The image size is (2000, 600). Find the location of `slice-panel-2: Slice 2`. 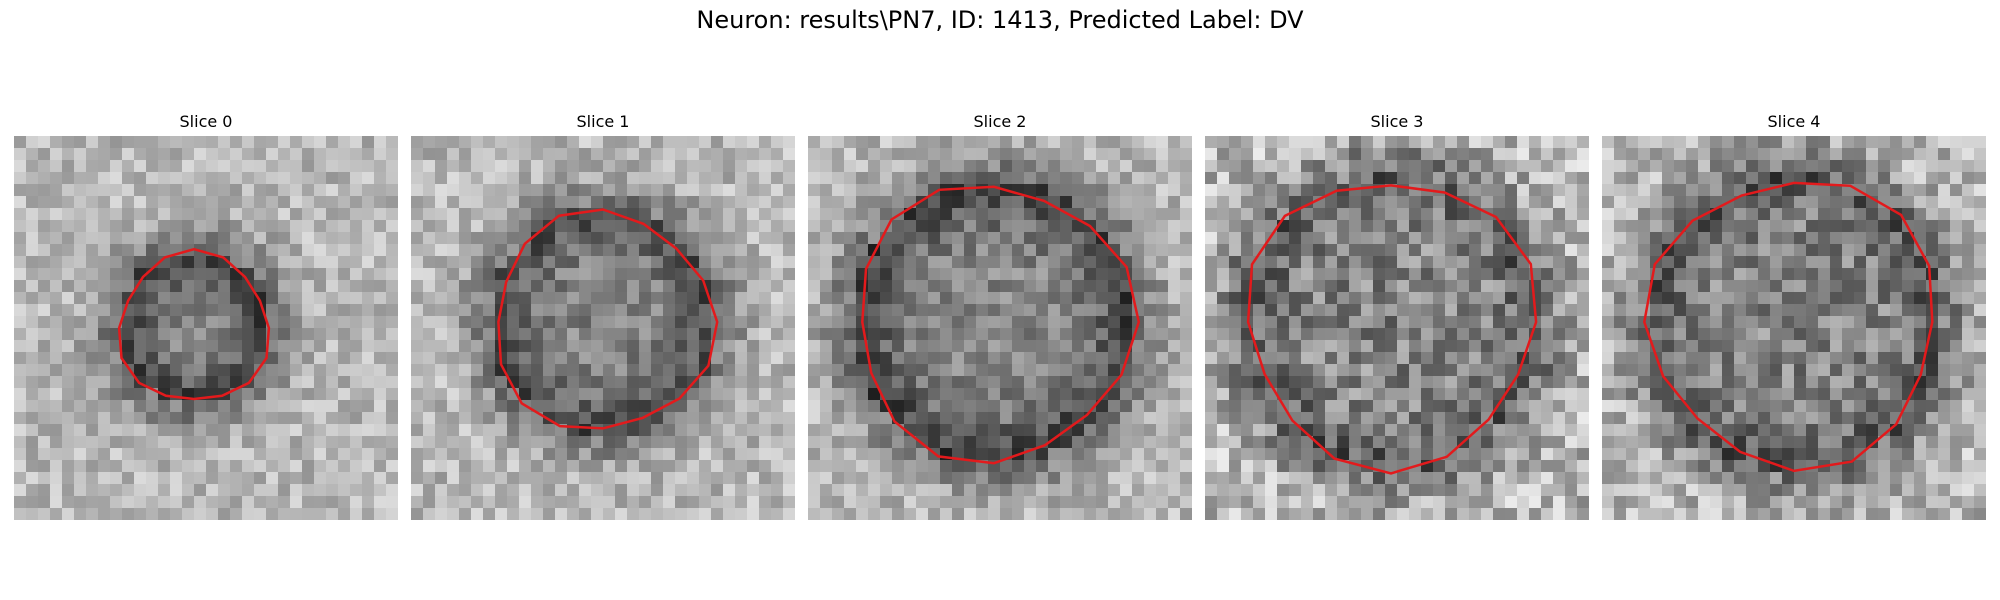

slice-panel-2: Slice 2 is located at coordinates (1000, 315).